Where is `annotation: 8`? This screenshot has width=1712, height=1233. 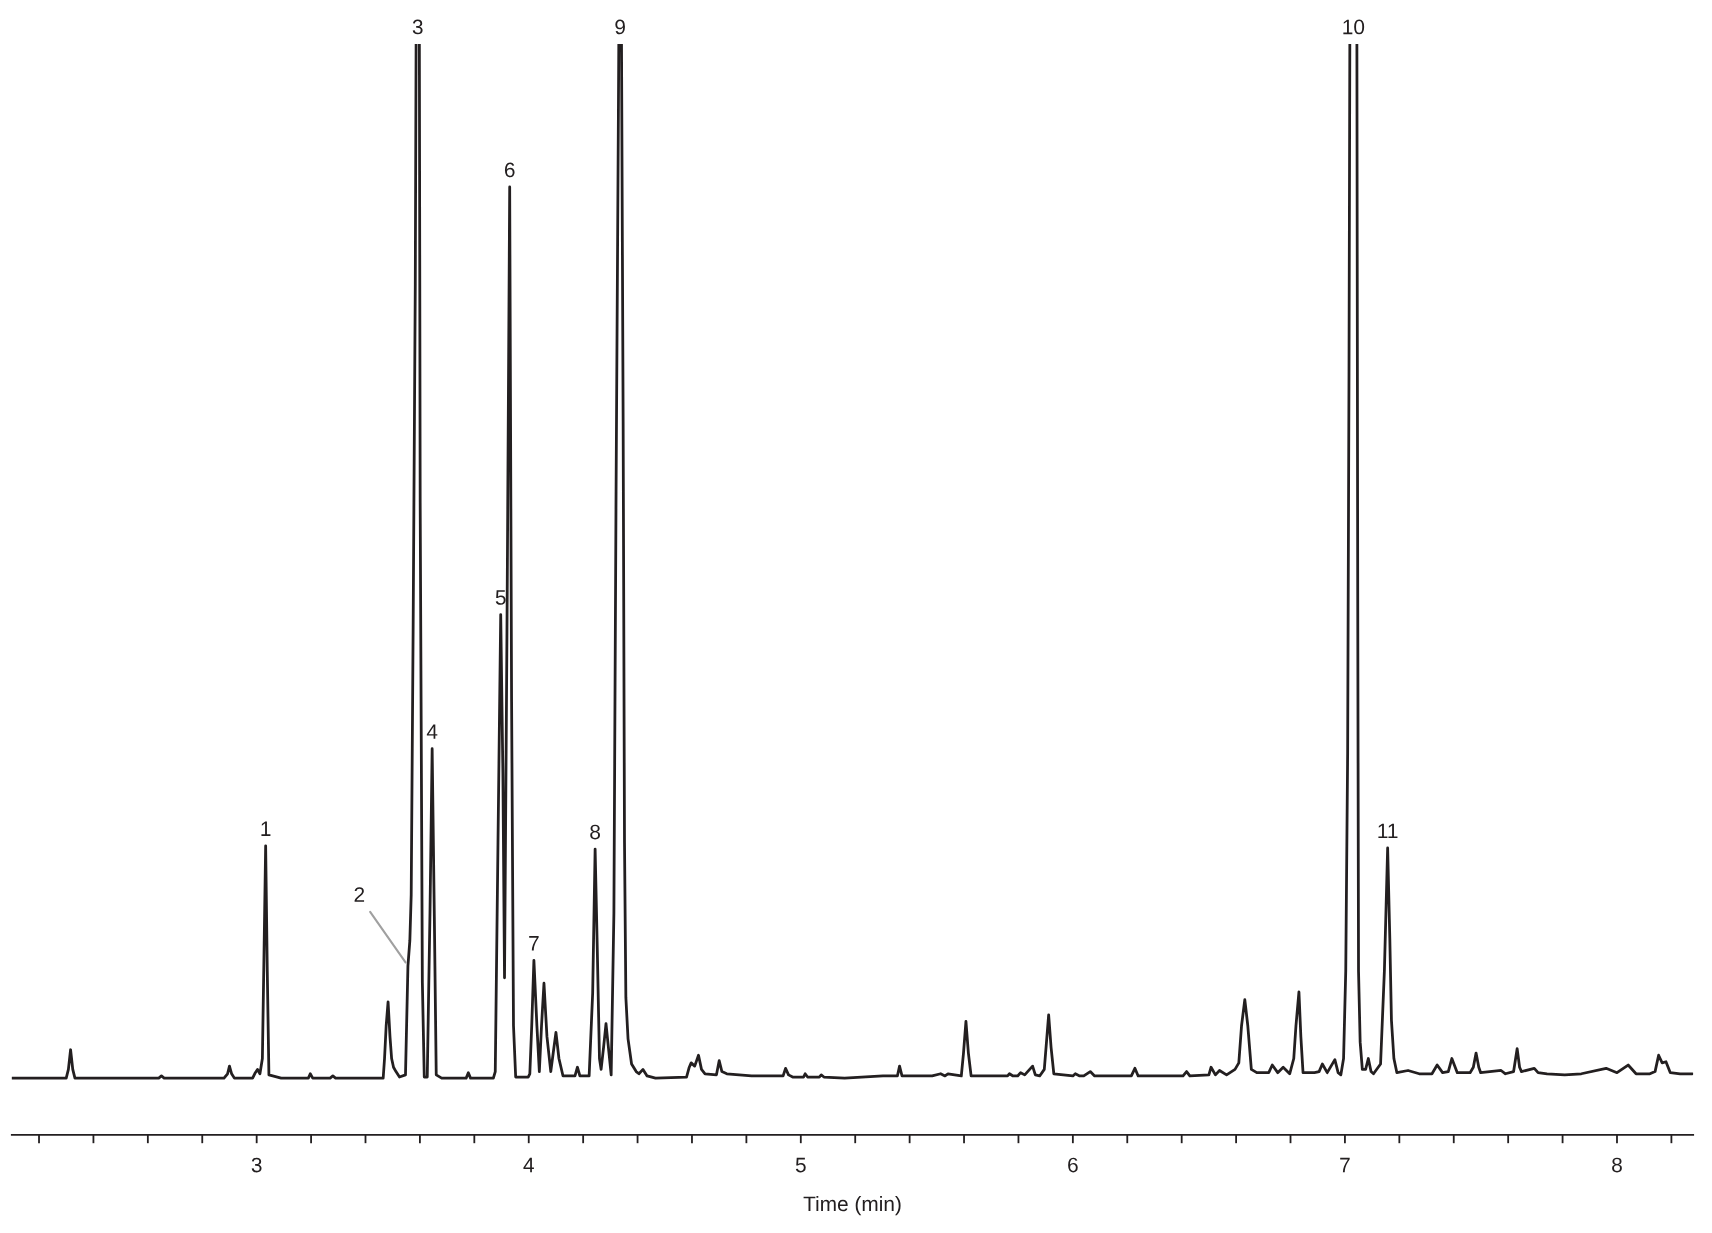 annotation: 8 is located at coordinates (595, 832).